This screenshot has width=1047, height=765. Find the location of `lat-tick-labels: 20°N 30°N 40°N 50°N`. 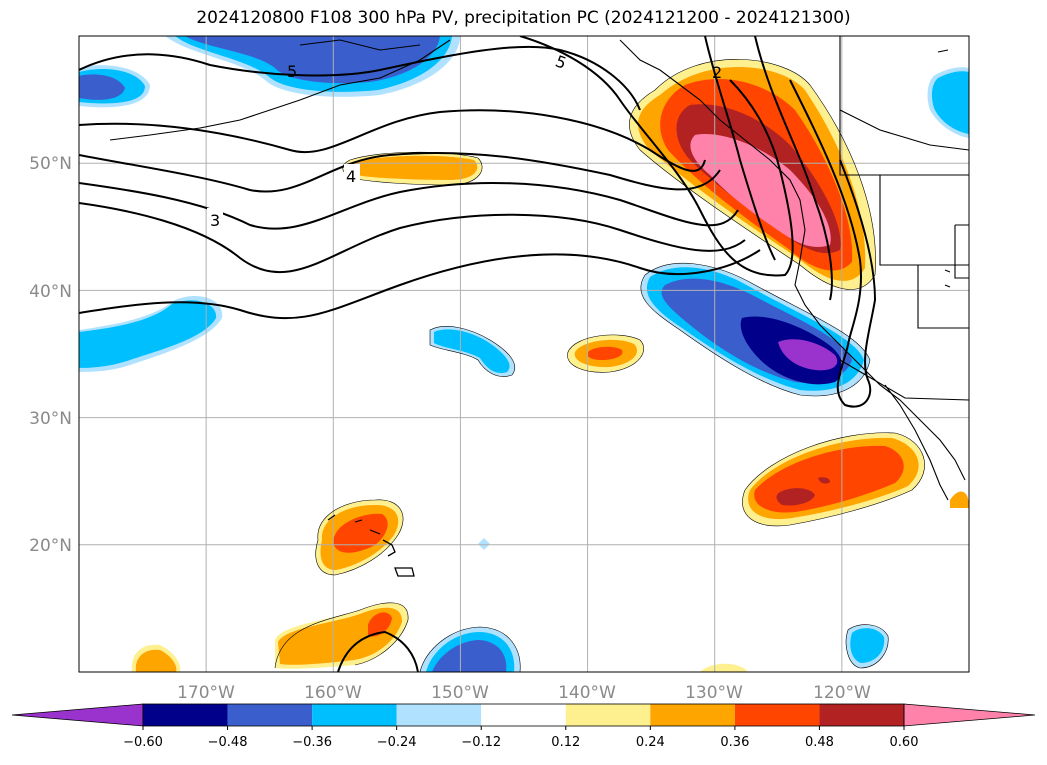

lat-tick-labels: 20°N 30°N 40°N 50°N is located at coordinates (50, 355).